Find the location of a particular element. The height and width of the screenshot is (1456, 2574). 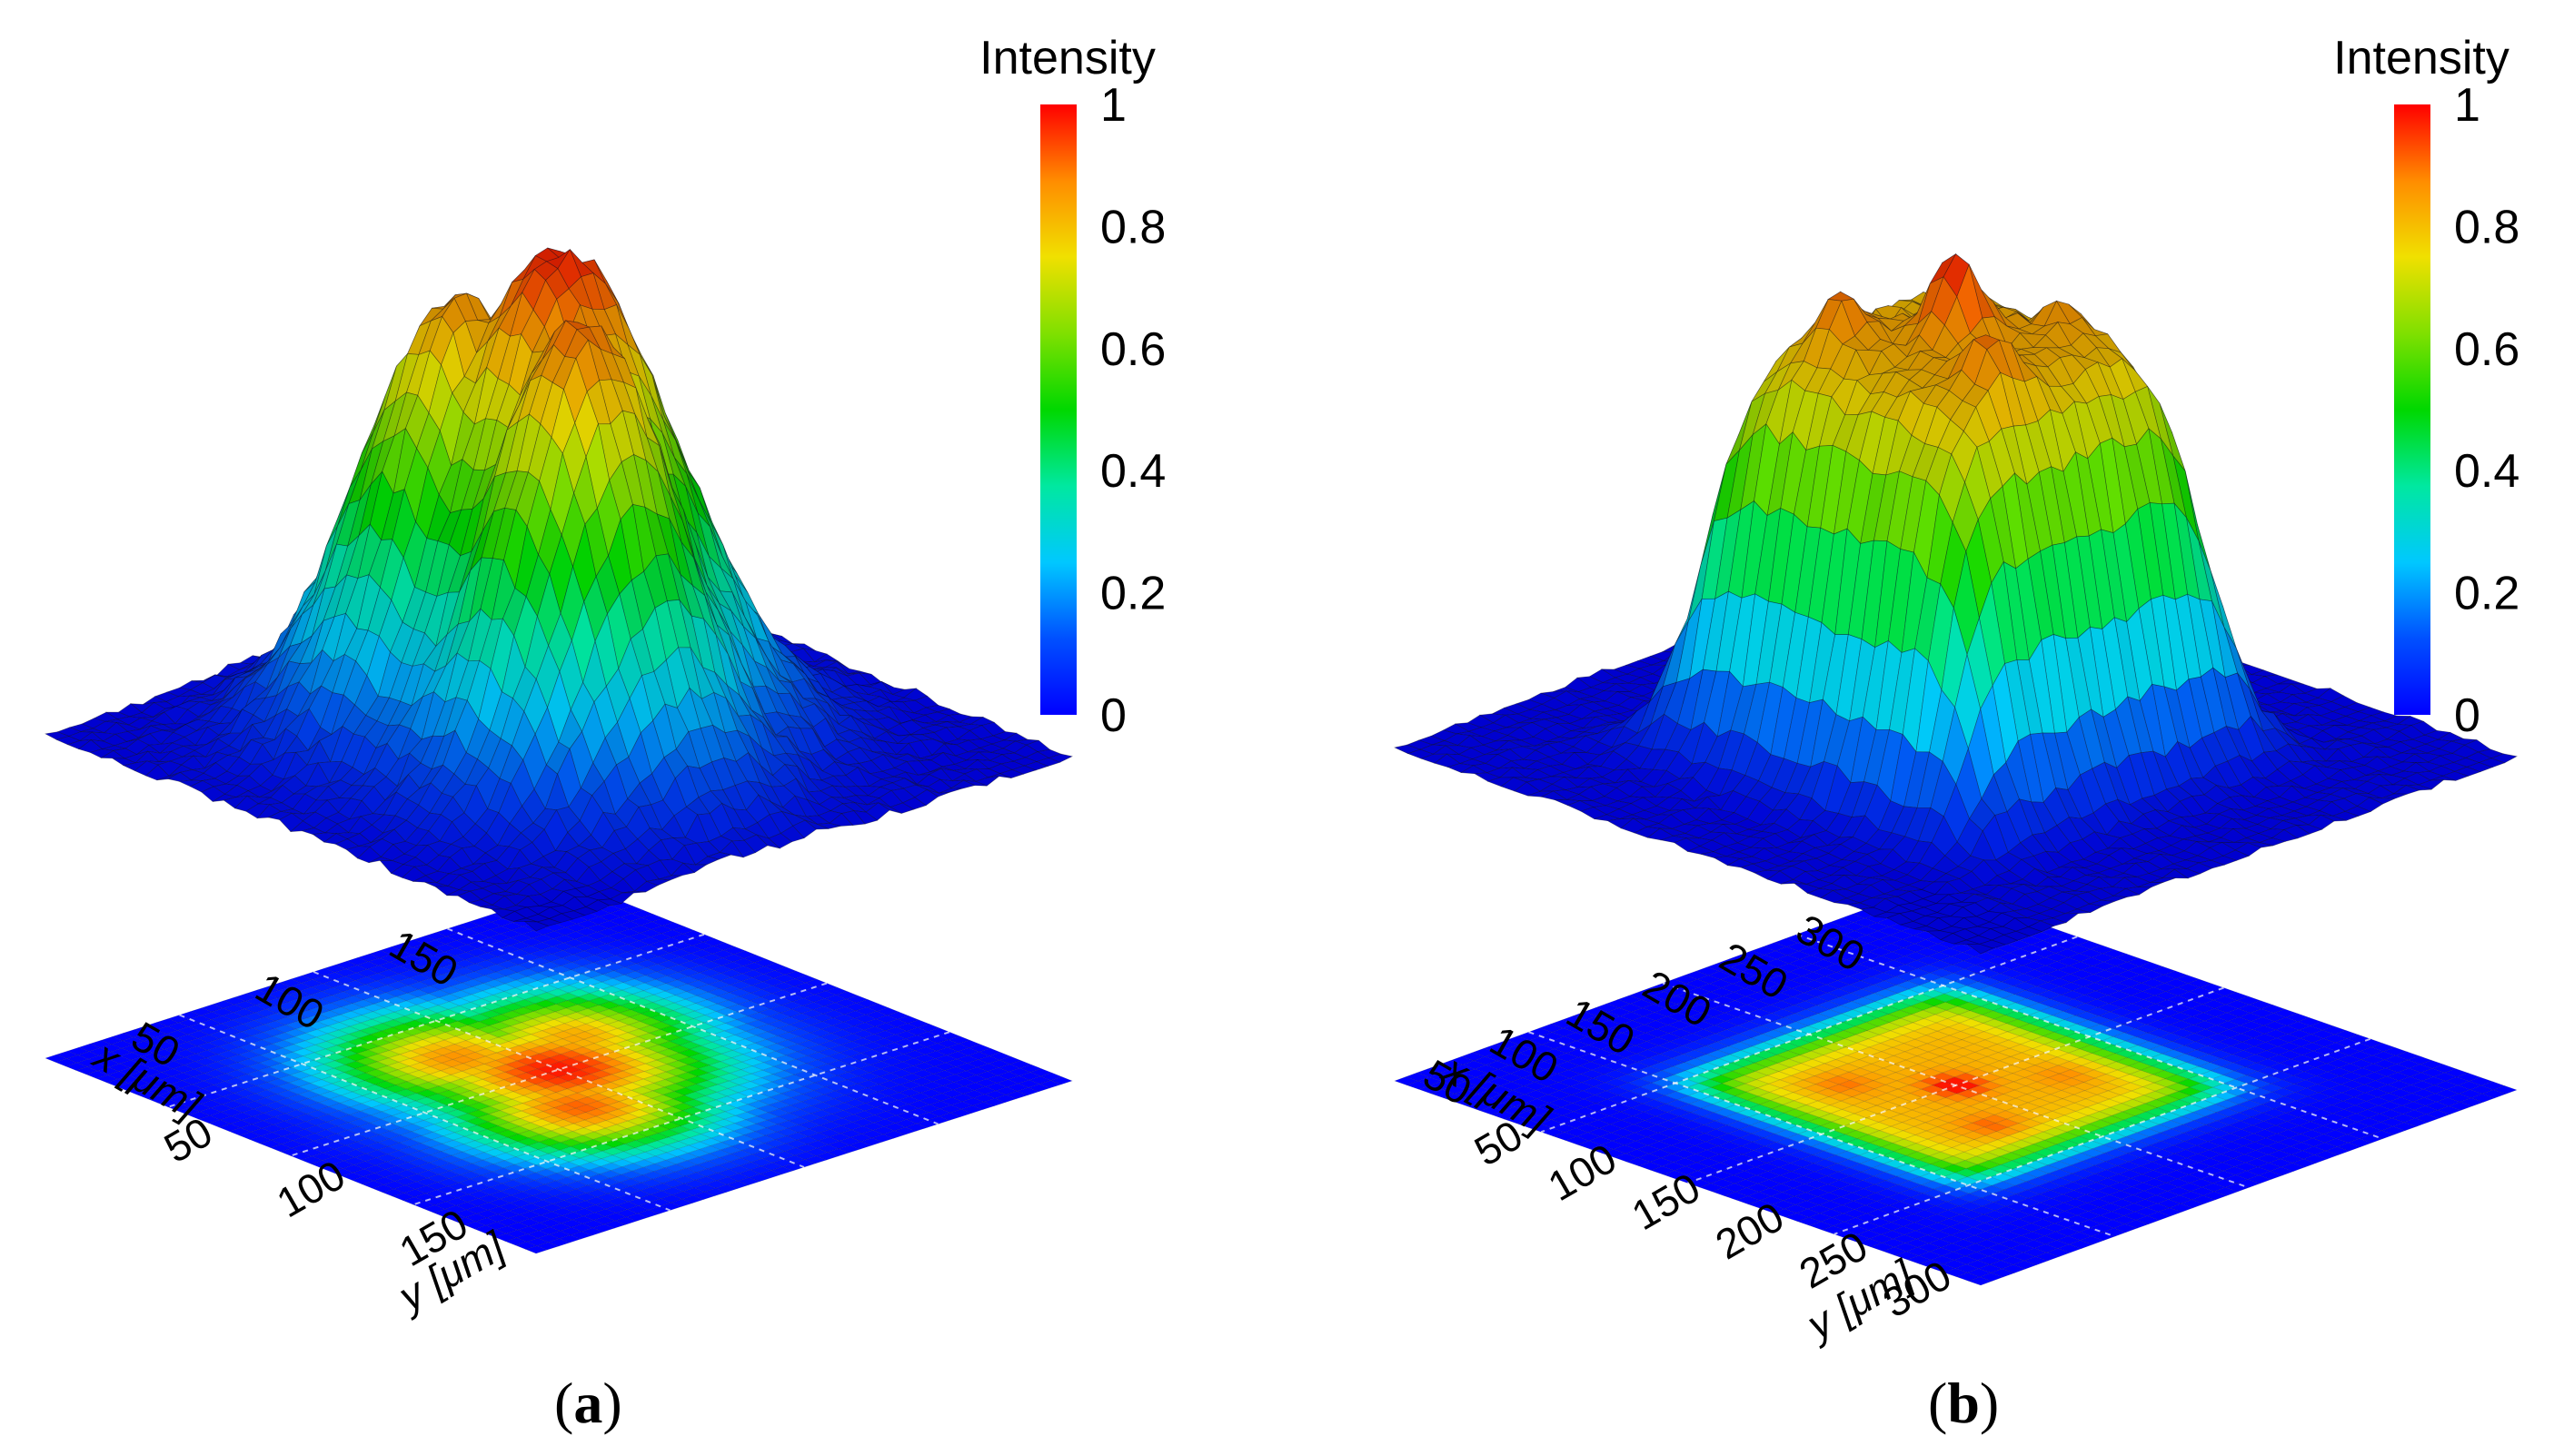

panel-b-colorbar-tick: 0.8 is located at coordinates (2486, 227).